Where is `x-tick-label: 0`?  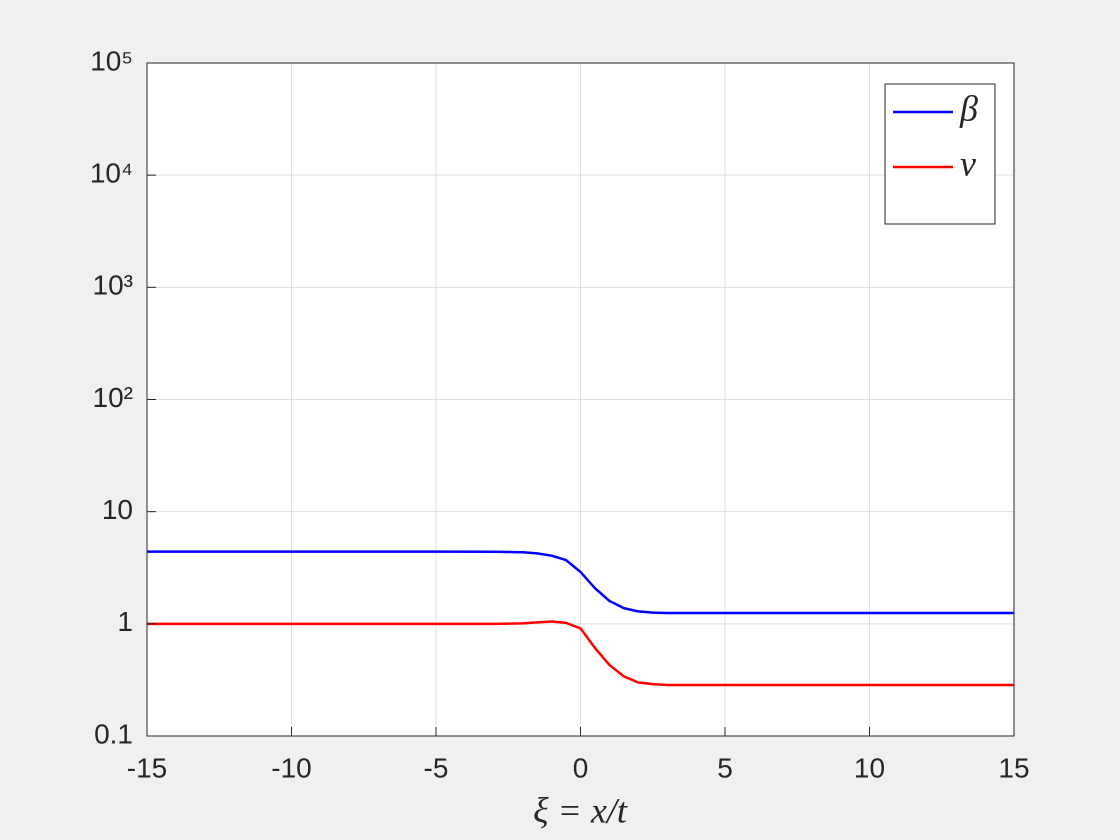 x-tick-label: 0 is located at coordinates (581, 767).